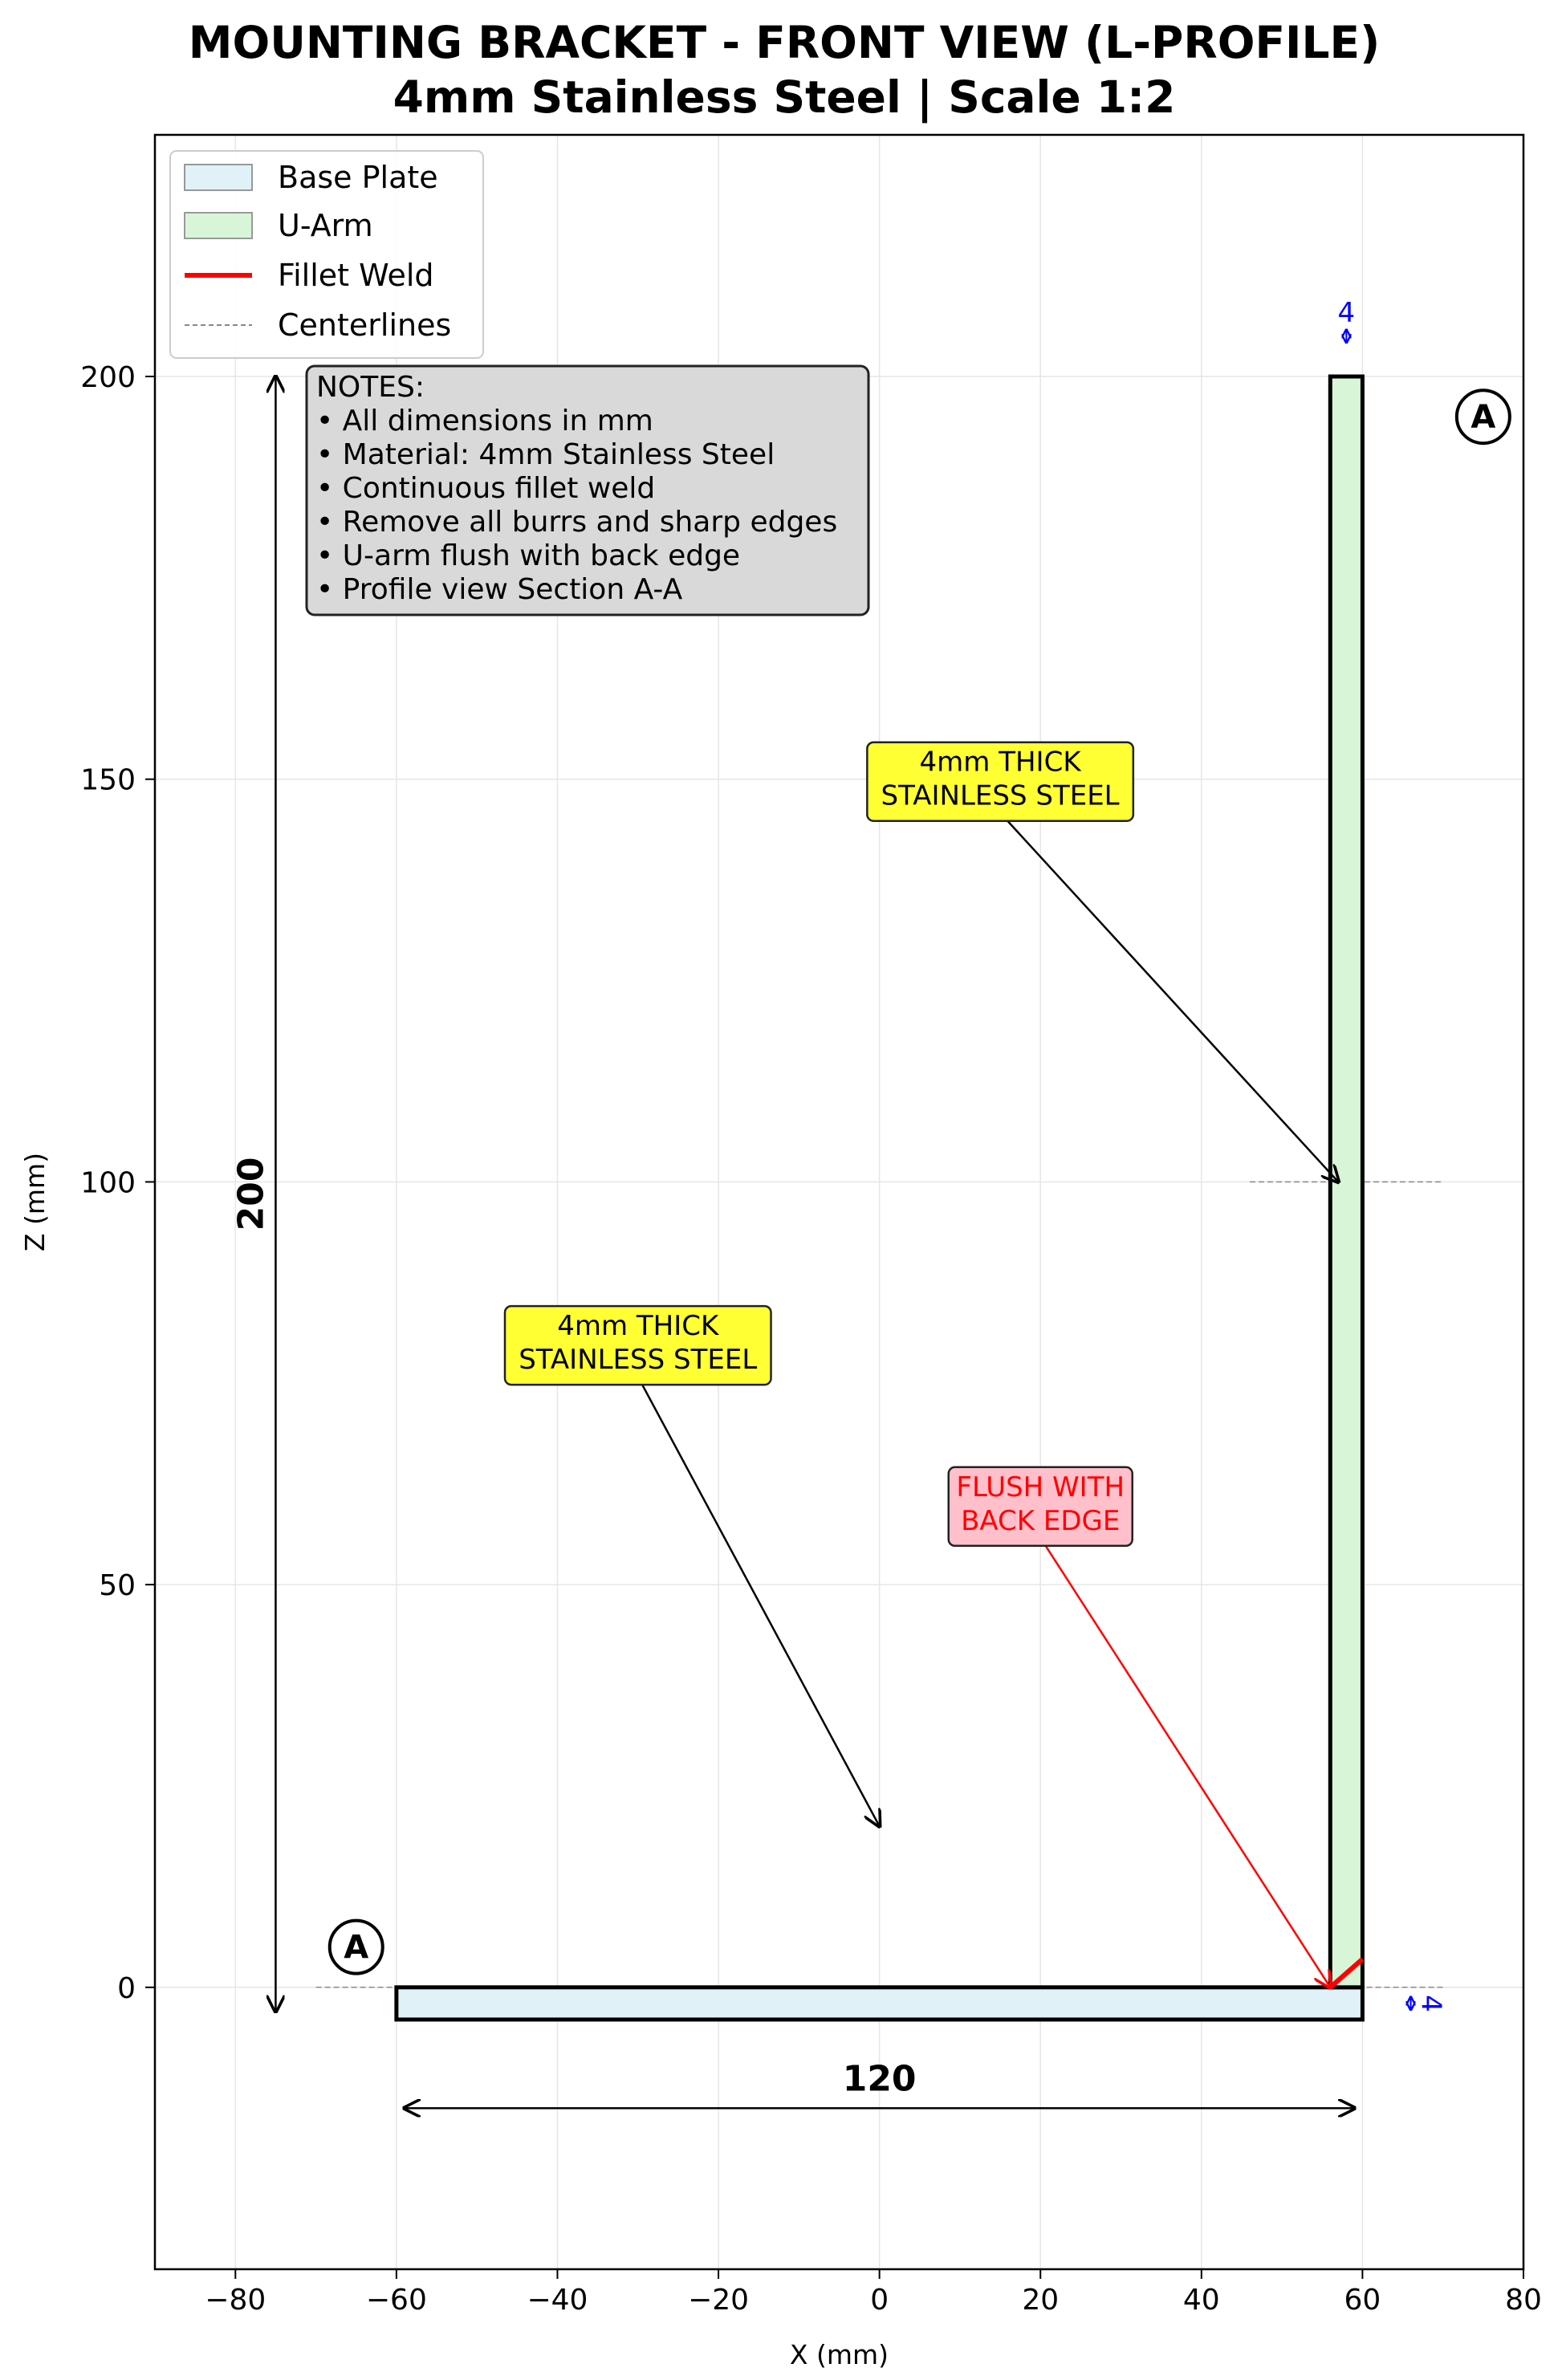  I want to click on u-arm, so click(1346, 1182).